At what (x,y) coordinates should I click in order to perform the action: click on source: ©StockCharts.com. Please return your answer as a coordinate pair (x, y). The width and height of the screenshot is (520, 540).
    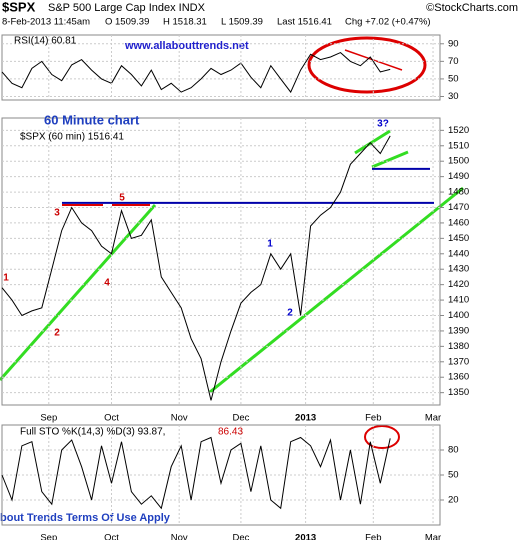
    Looking at the image, I should click on (472, 8).